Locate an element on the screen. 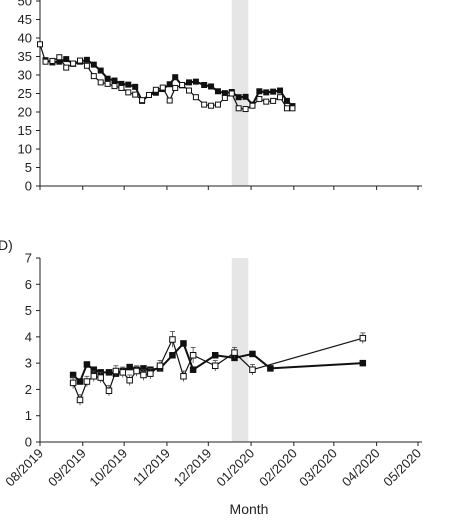 The width and height of the screenshot is (474, 524). y-tick-label: 4 is located at coordinates (28, 336).